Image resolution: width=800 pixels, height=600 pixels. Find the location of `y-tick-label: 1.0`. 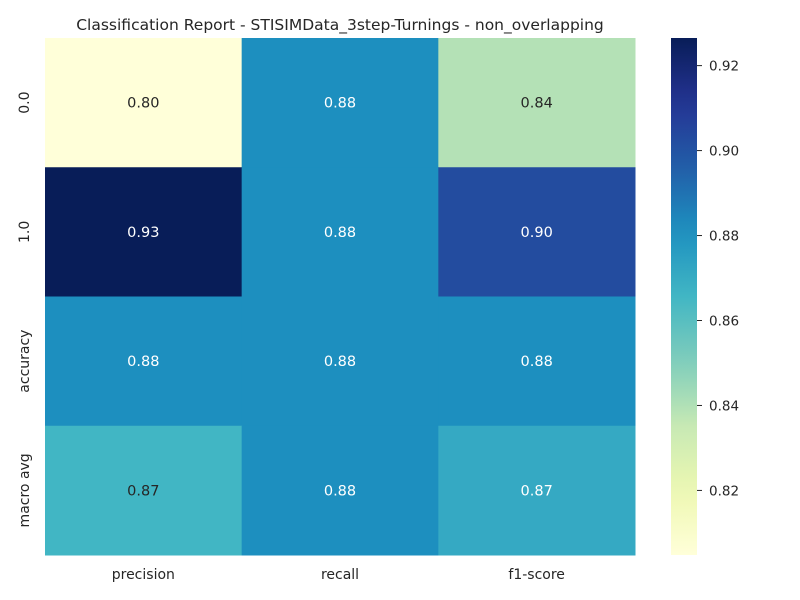

y-tick-label: 1.0 is located at coordinates (25, 232).